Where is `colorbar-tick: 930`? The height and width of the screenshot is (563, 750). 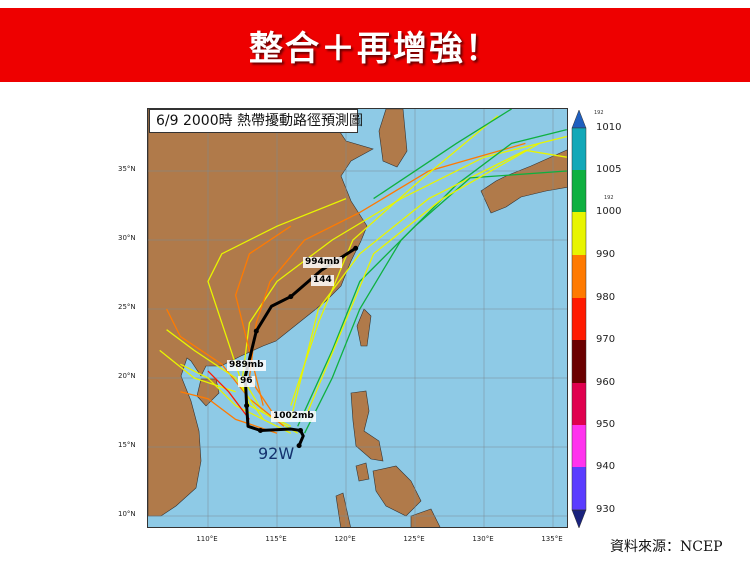 colorbar-tick: 930 is located at coordinates (606, 509).